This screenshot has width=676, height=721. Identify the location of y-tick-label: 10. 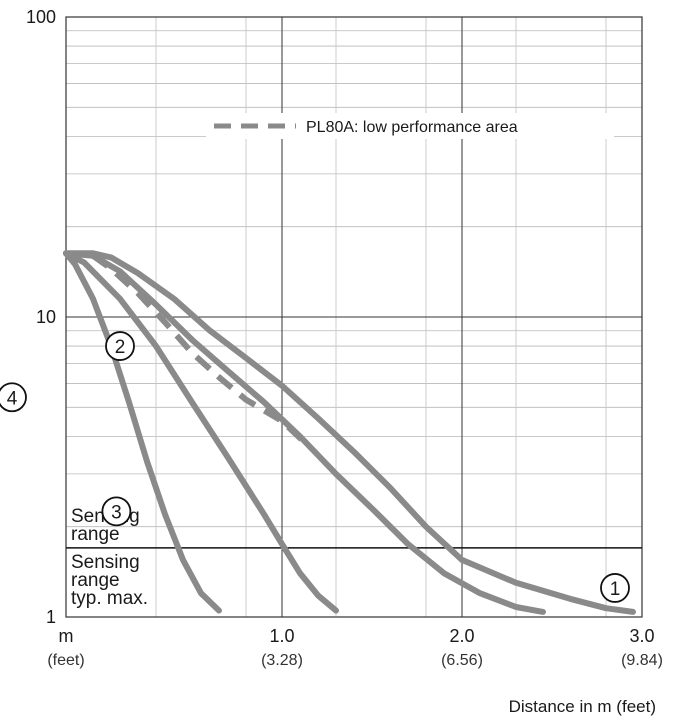
(46, 317).